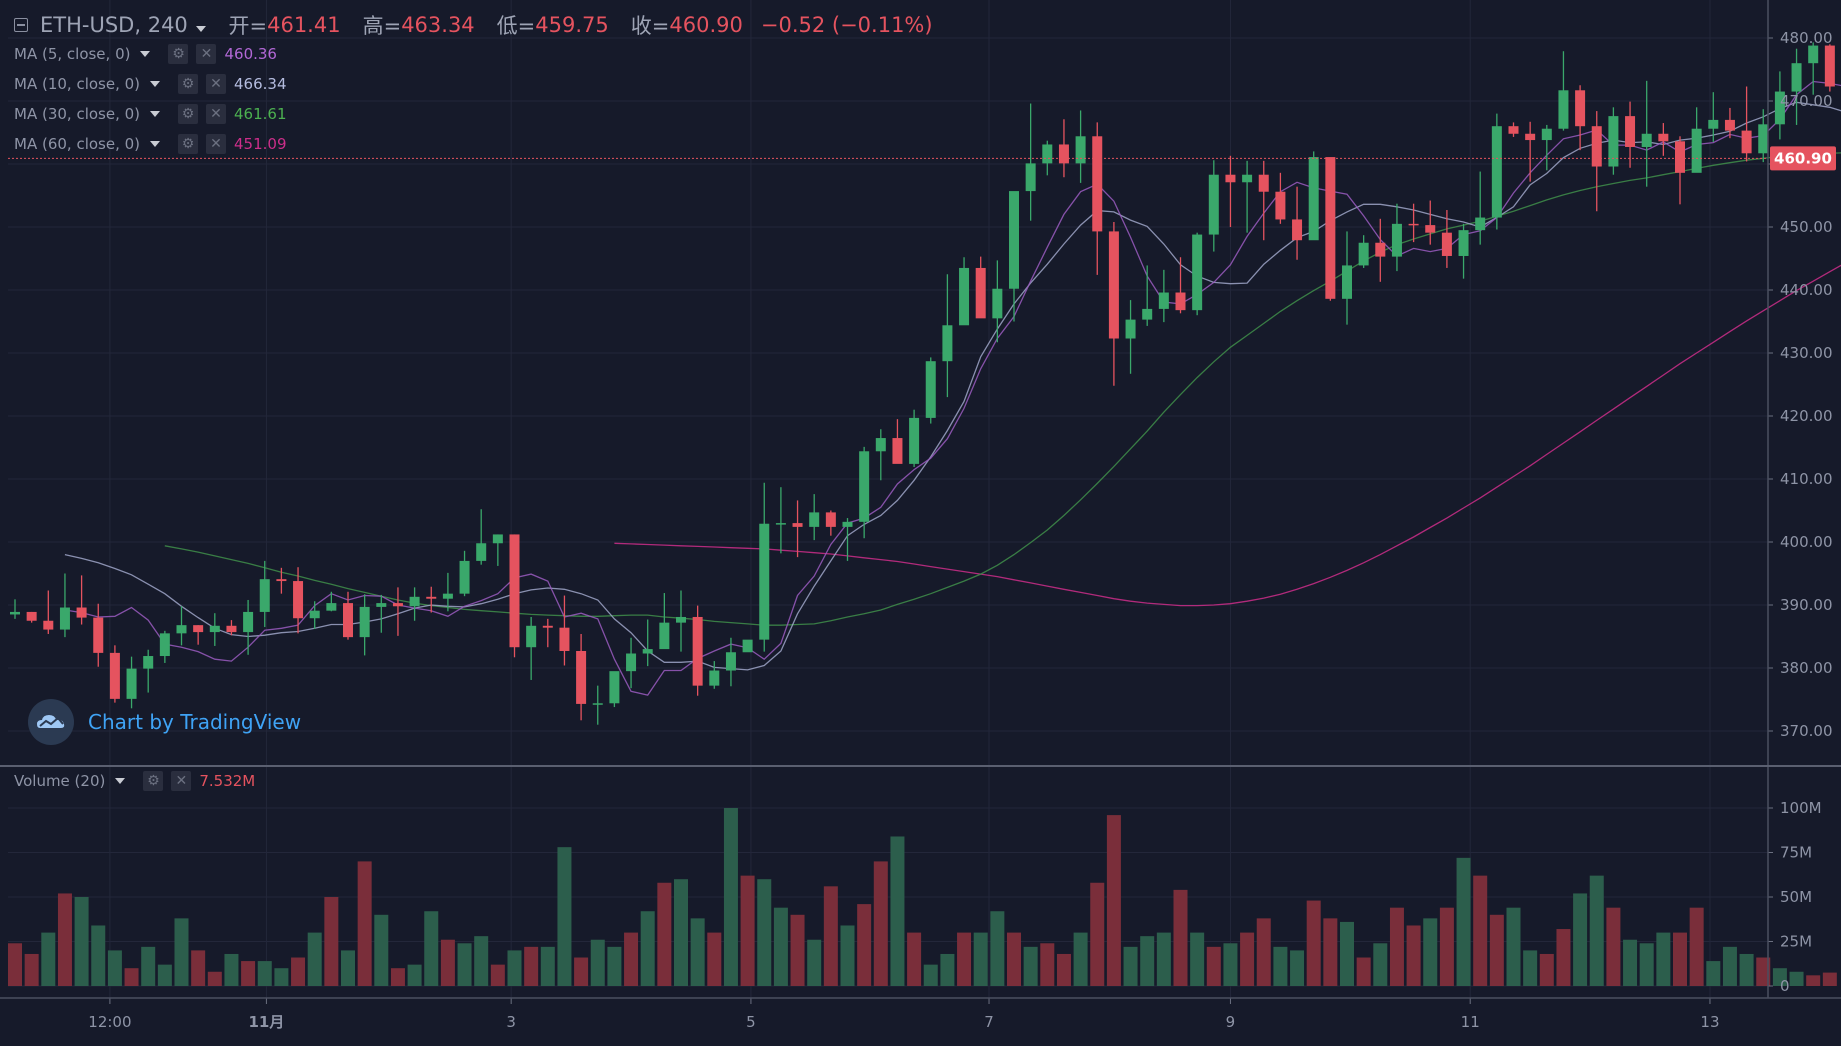 The width and height of the screenshot is (1841, 1046). I want to click on symbol-interval: ETH-USD, 240, so click(123, 25).